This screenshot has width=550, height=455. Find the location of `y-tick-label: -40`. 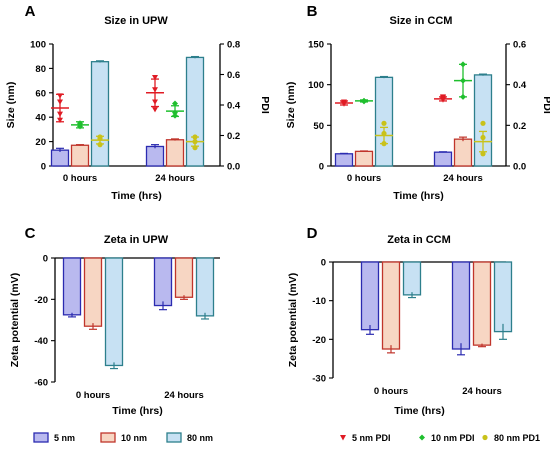

y-tick-label: -40 is located at coordinates (41, 341).